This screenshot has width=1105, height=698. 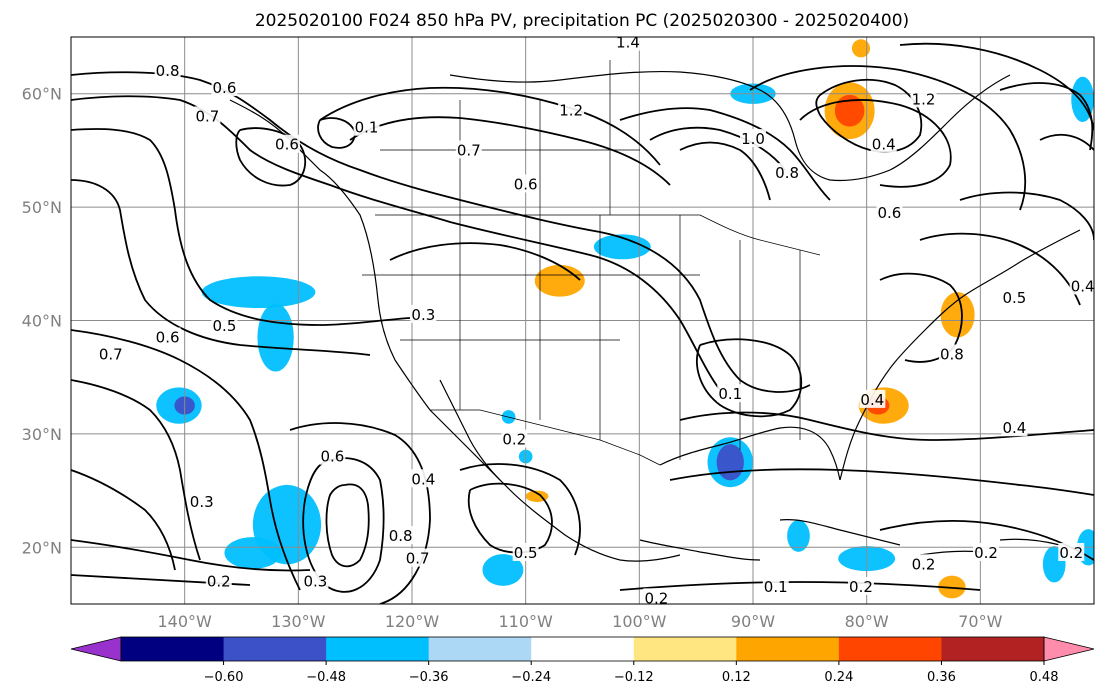 I want to click on colorbar-tick-label: −0.36, so click(x=429, y=677).